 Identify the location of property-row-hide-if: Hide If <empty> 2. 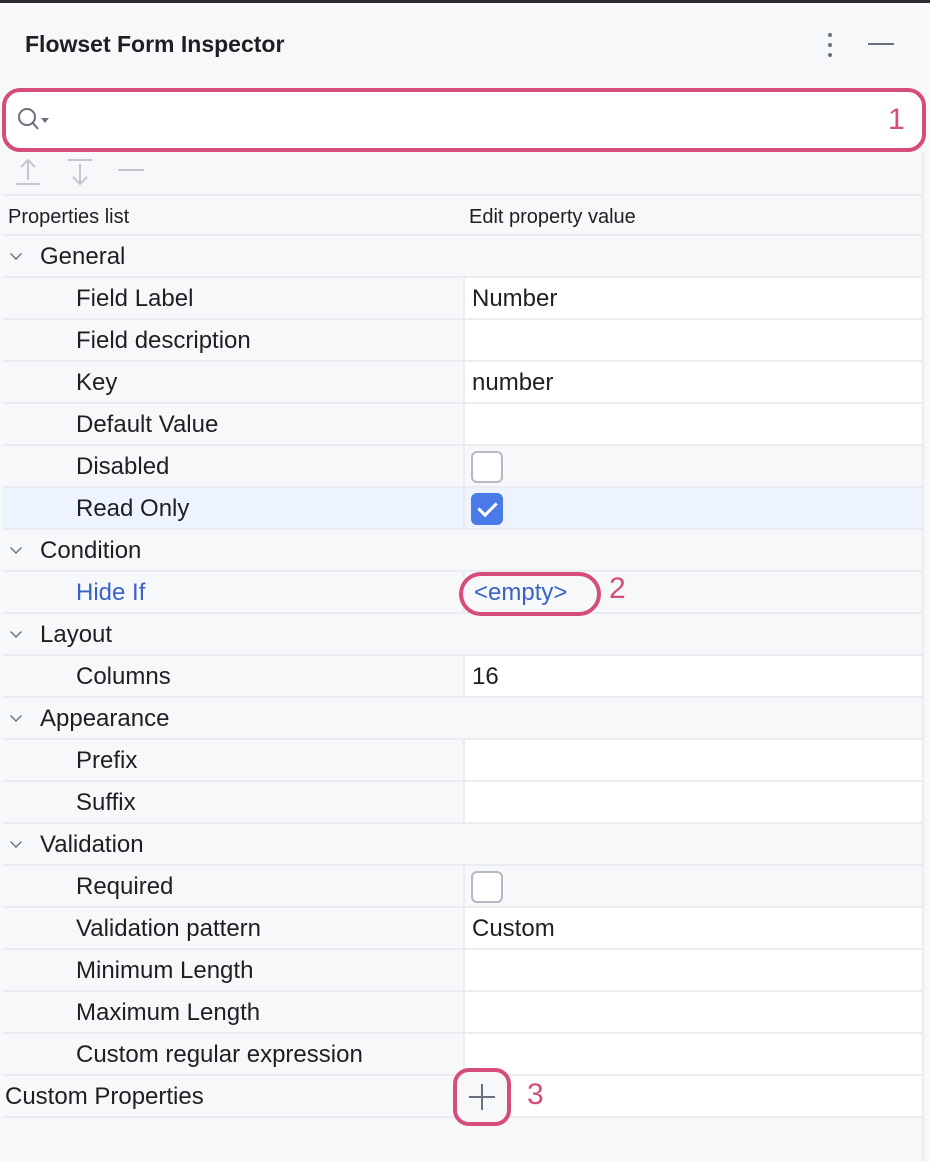
(462, 594).